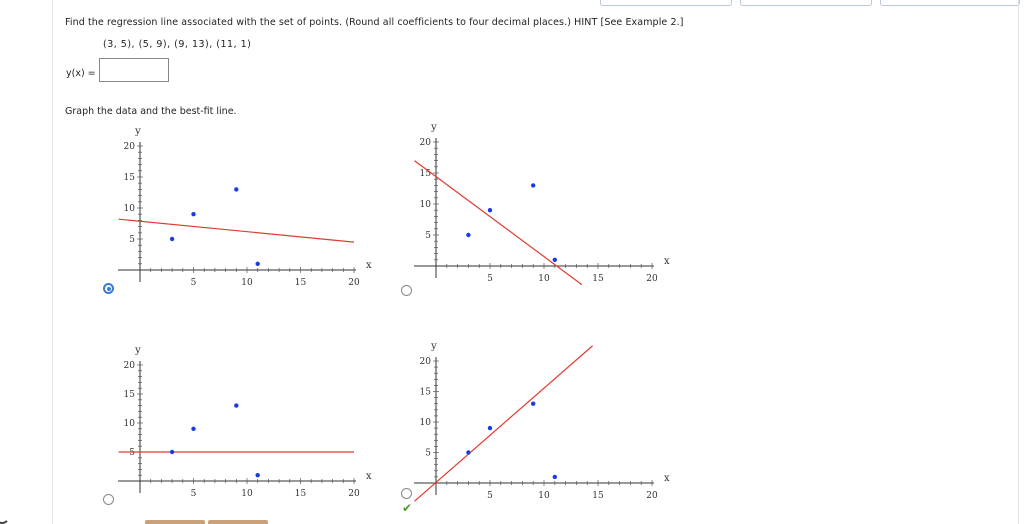 This screenshot has width=1024, height=524. I want to click on graph-b-svg: 5 10 15 20 5 10 15 20 x y, so click(542, 204).